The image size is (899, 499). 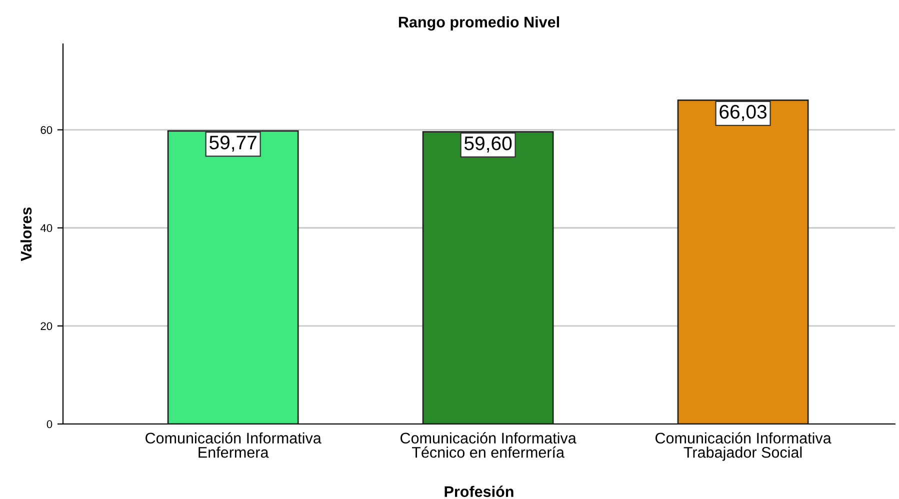 I want to click on y-axis-title: Valores, so click(x=26, y=234).